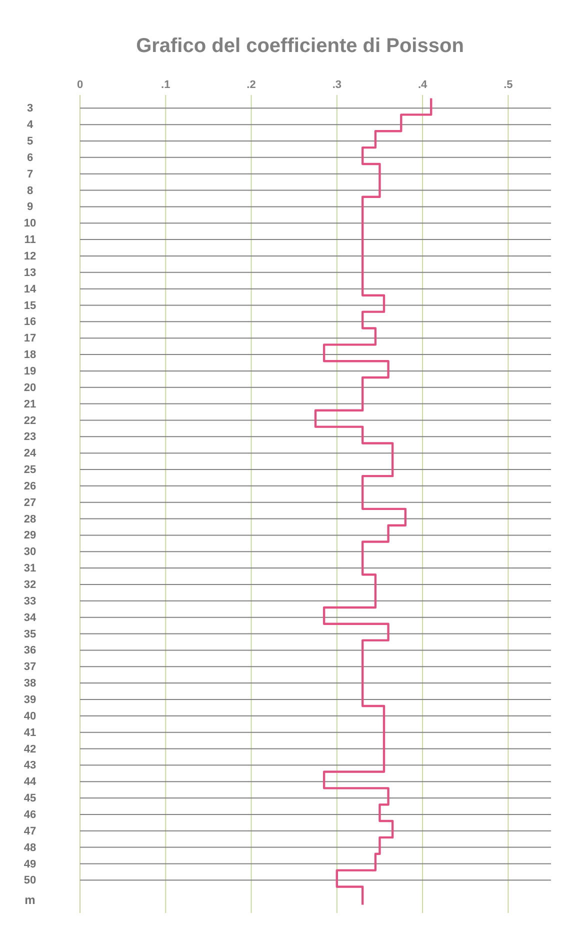 Image resolution: width=575 pixels, height=926 pixels. I want to click on y-tick-label: 27, so click(30, 502).